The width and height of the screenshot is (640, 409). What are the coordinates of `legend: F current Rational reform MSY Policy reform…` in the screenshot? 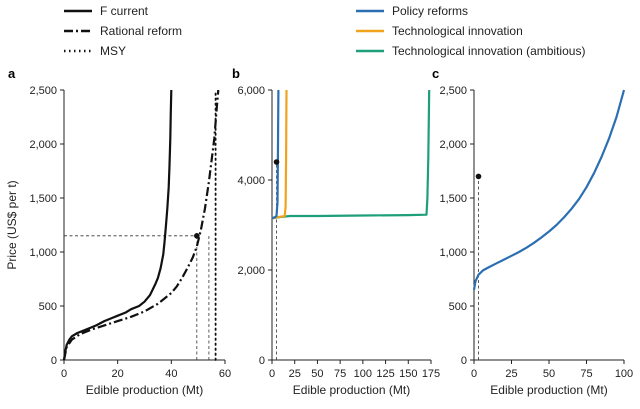 It's located at (324, 31).